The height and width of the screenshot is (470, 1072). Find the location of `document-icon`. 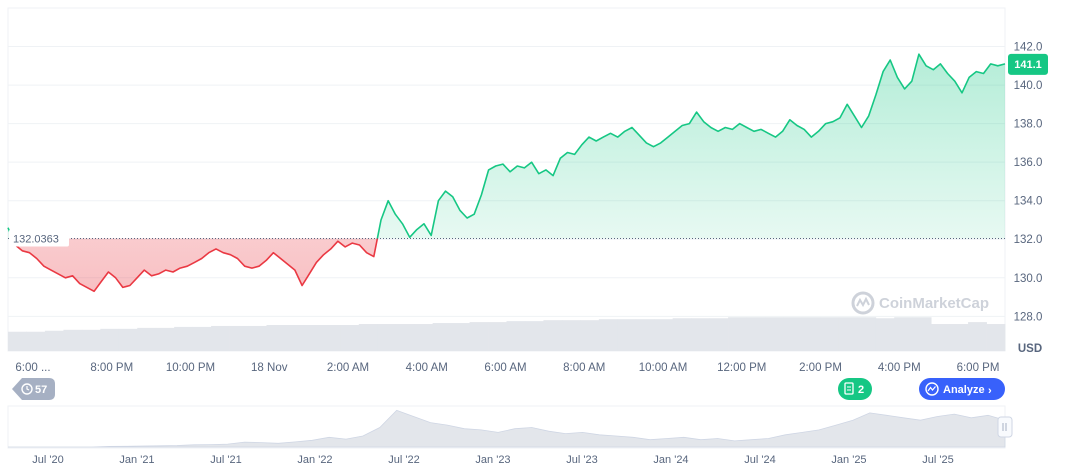

document-icon is located at coordinates (849, 388).